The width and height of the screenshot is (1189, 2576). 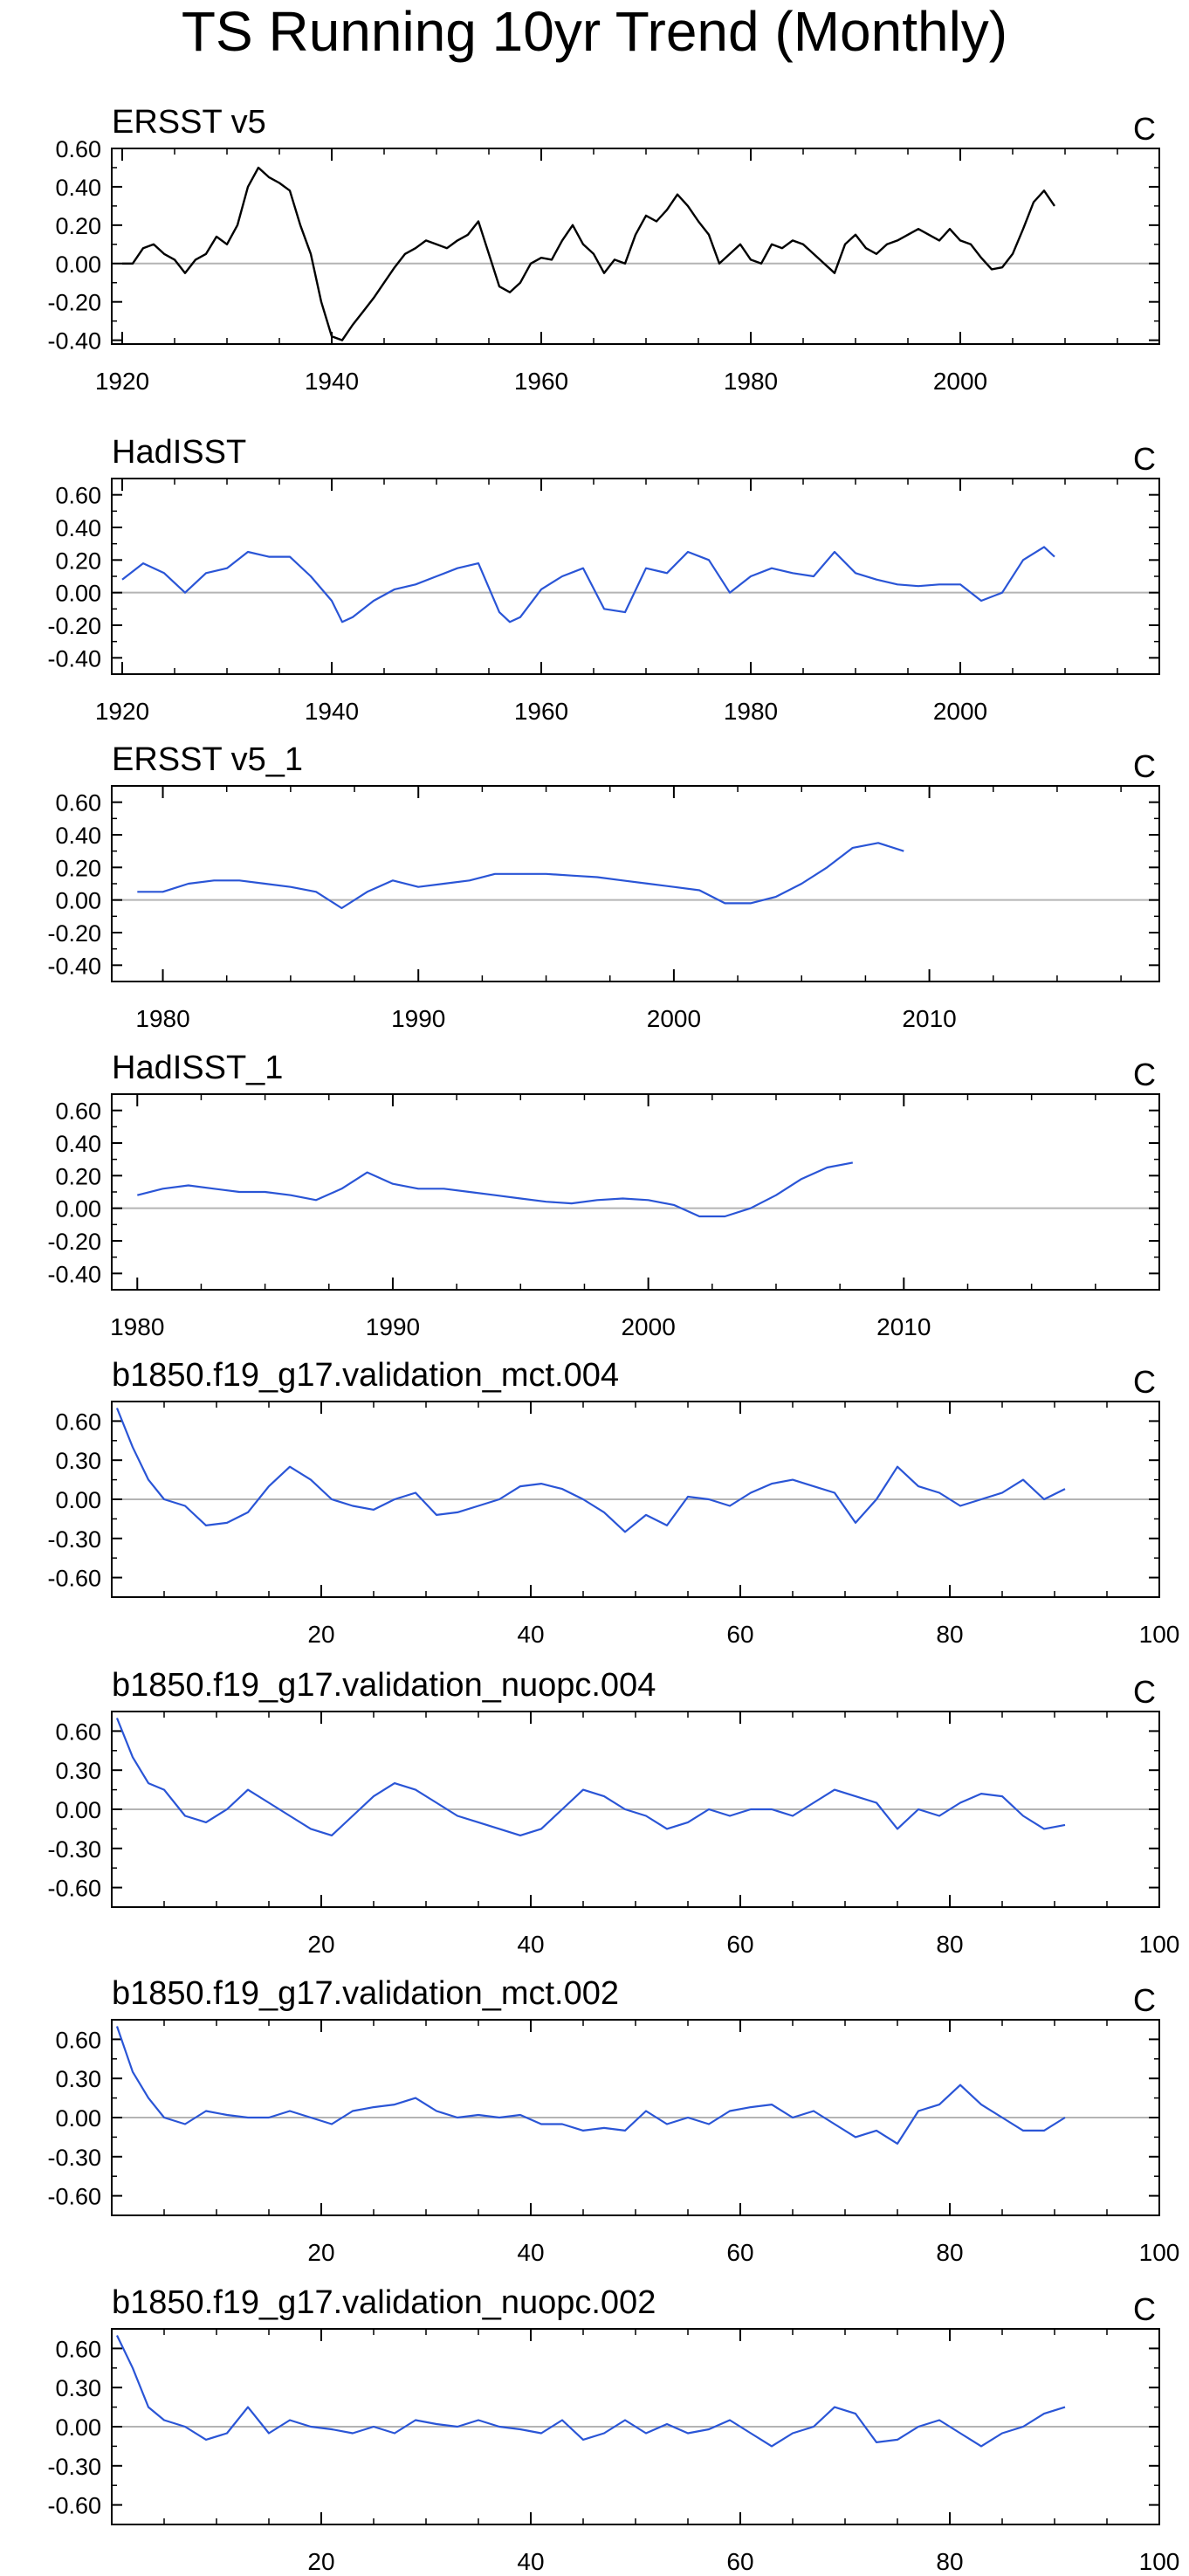 What do you see at coordinates (365, 1993) in the screenshot?
I see `panel-title: b1850.f19_g17.validation_mct.002` at bounding box center [365, 1993].